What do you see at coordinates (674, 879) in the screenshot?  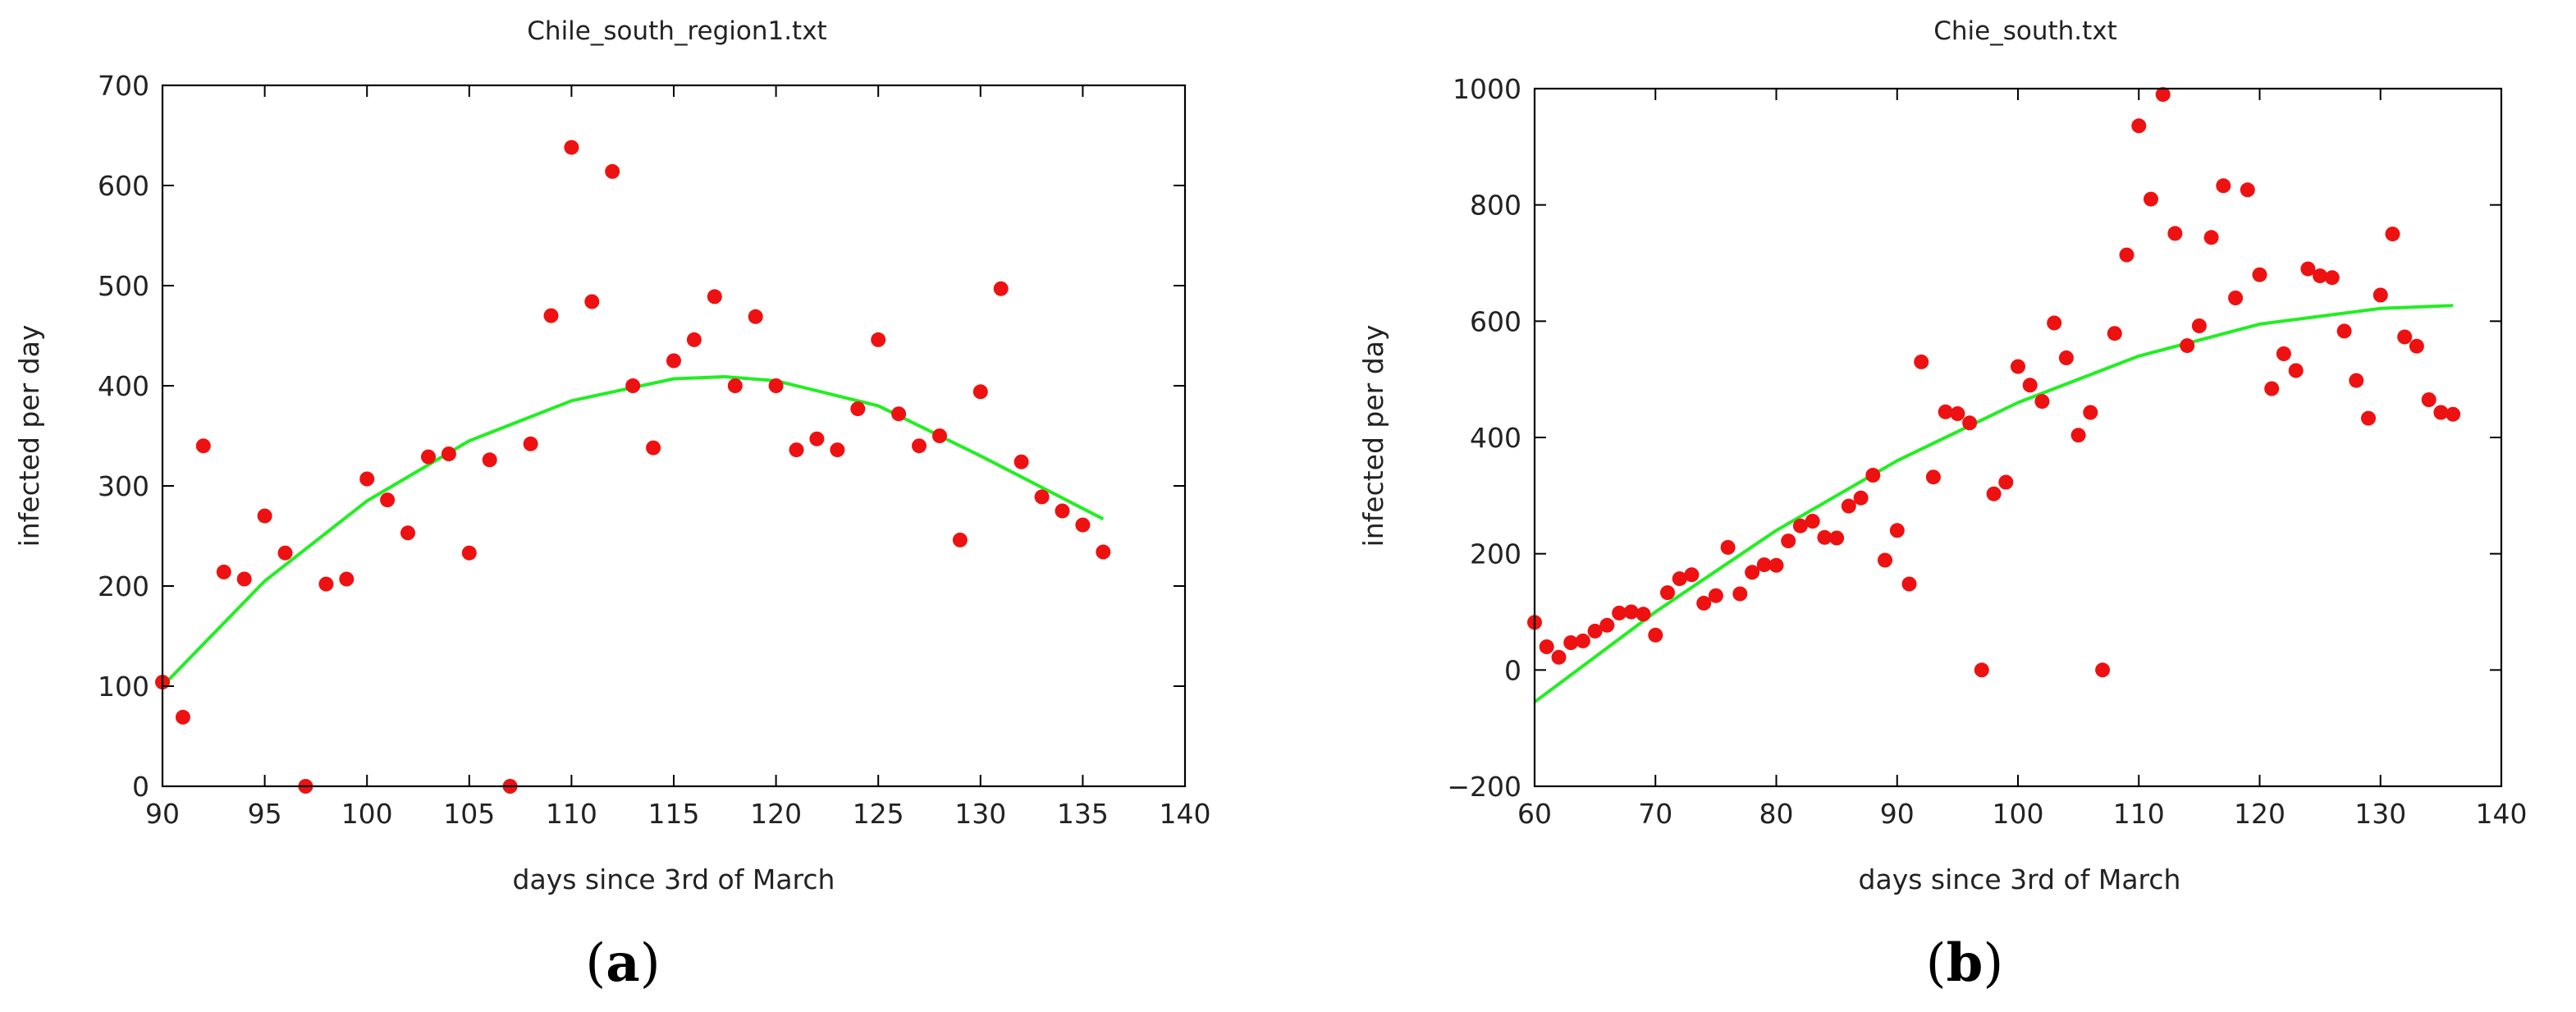 I see `x-axis-label: days since 3rd of March` at bounding box center [674, 879].